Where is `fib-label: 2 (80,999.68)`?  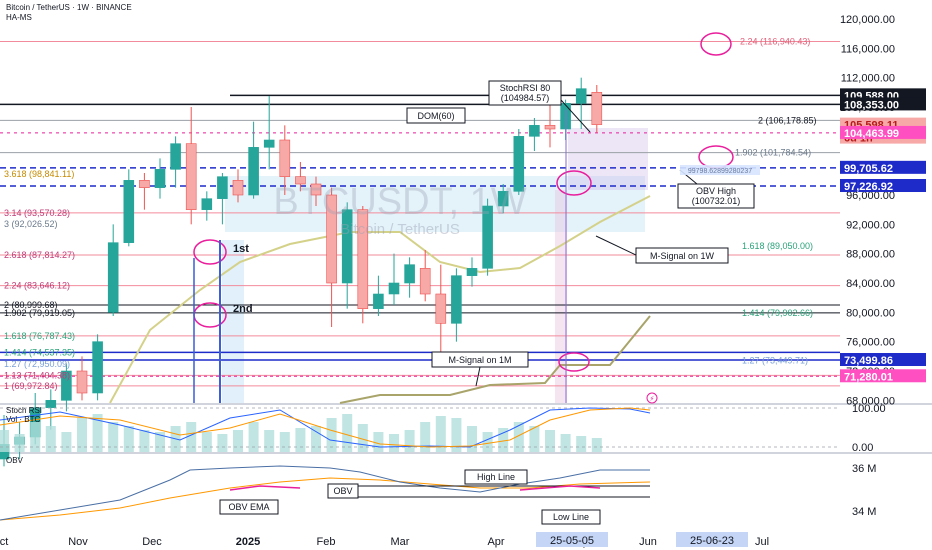
fib-label: 2 (80,999.68) is located at coordinates (31, 305).